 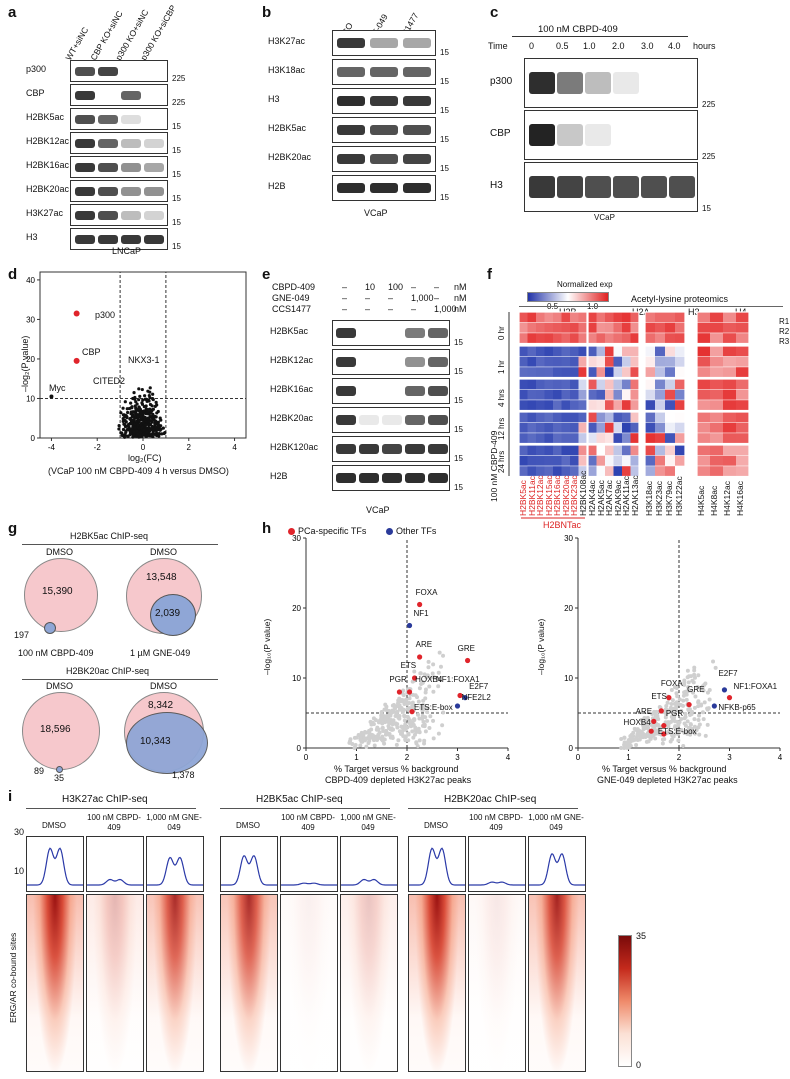 What do you see at coordinates (299, 799) in the screenshot?
I see `group-title: H2BK5ac ChIP-seq` at bounding box center [299, 799].